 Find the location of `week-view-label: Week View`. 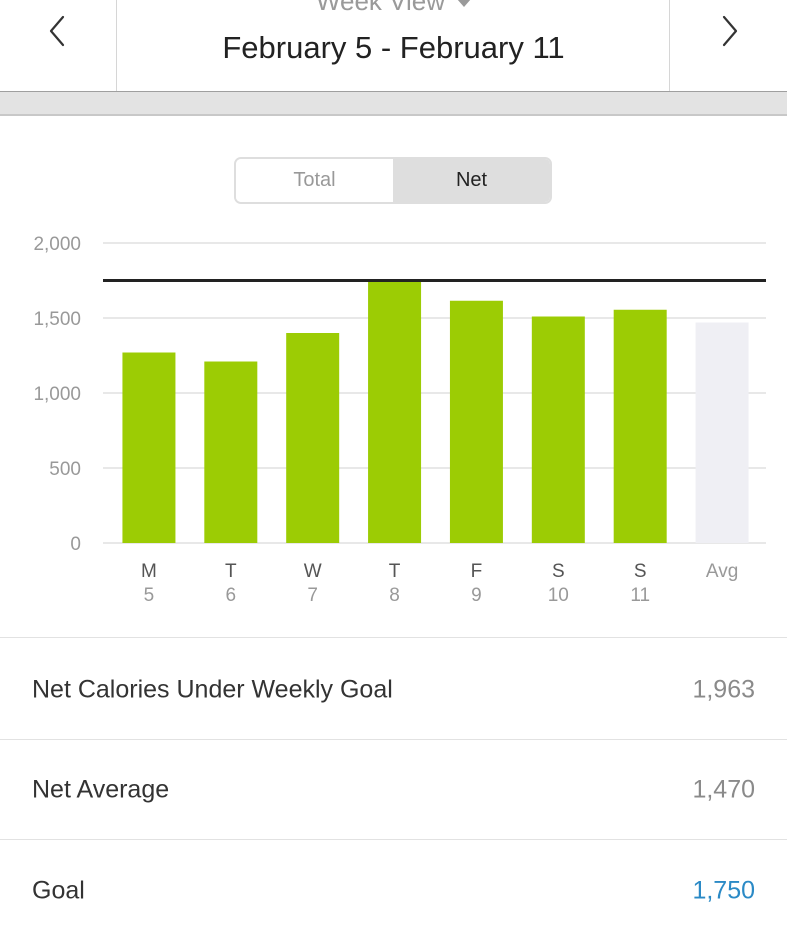

week-view-label: Week View is located at coordinates (380, 8).